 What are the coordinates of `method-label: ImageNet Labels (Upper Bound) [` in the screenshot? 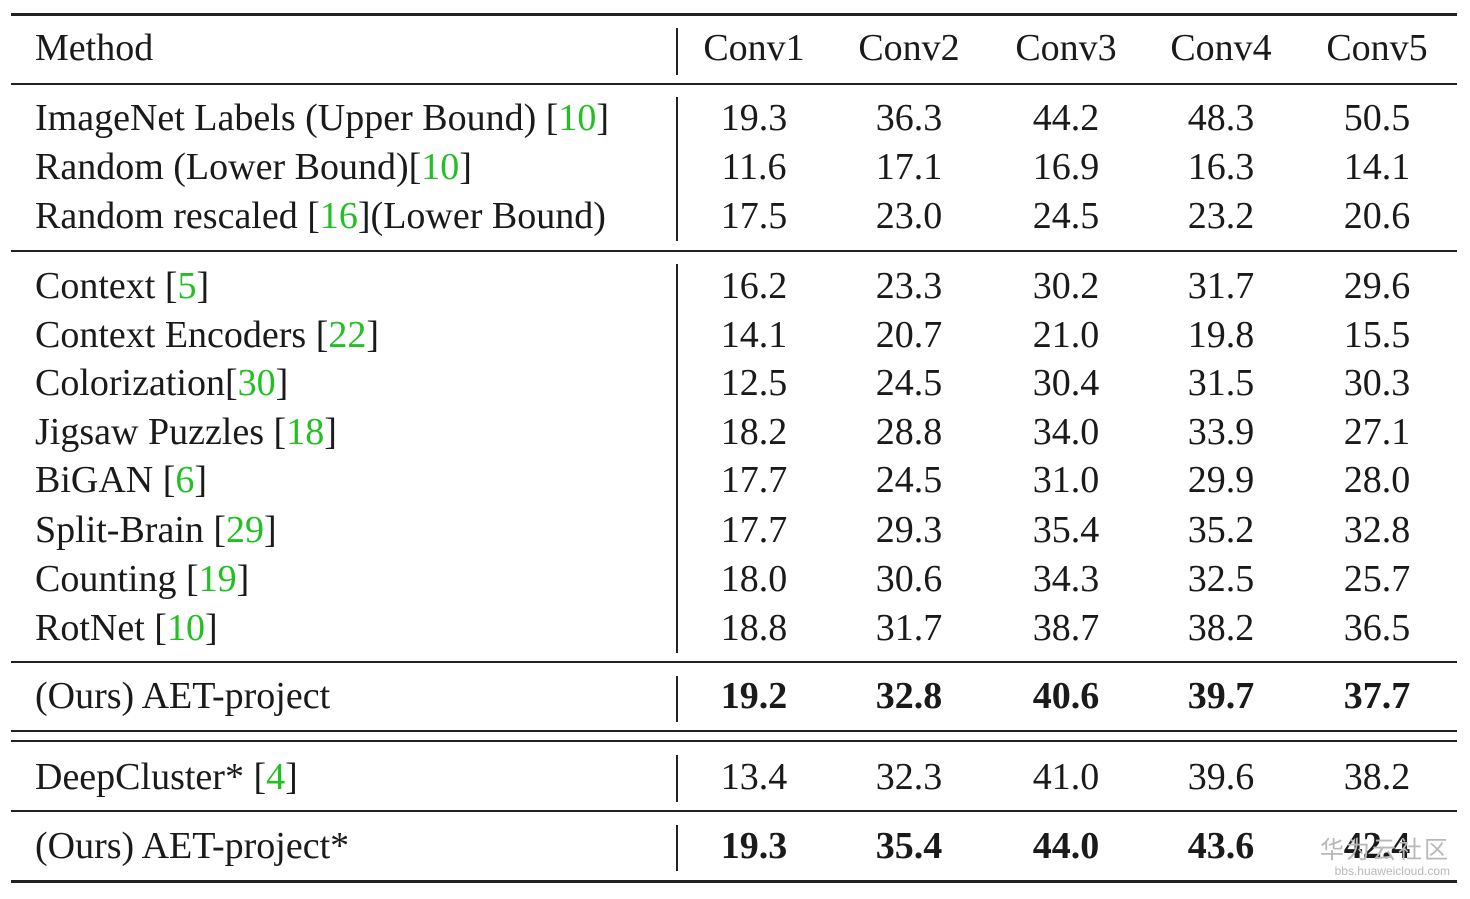 It's located at (297, 118).